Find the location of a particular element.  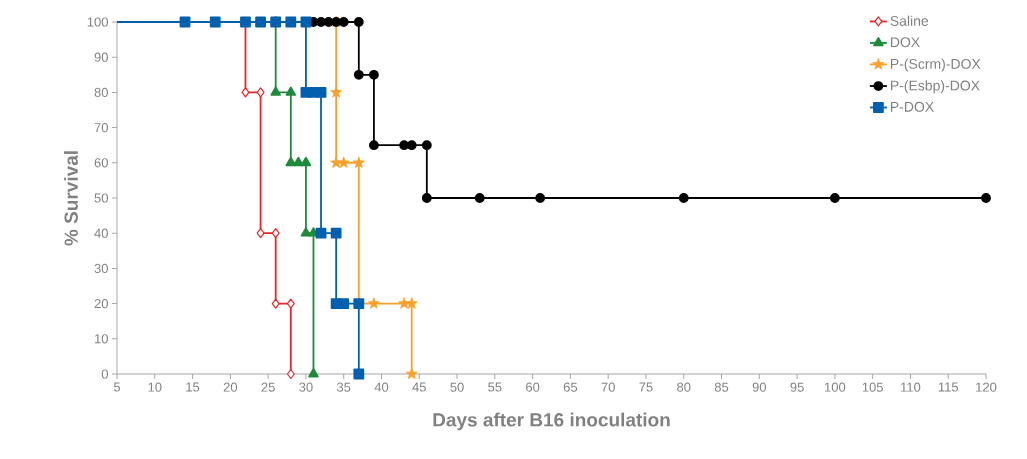

x-tick-label: 105 is located at coordinates (872, 387).